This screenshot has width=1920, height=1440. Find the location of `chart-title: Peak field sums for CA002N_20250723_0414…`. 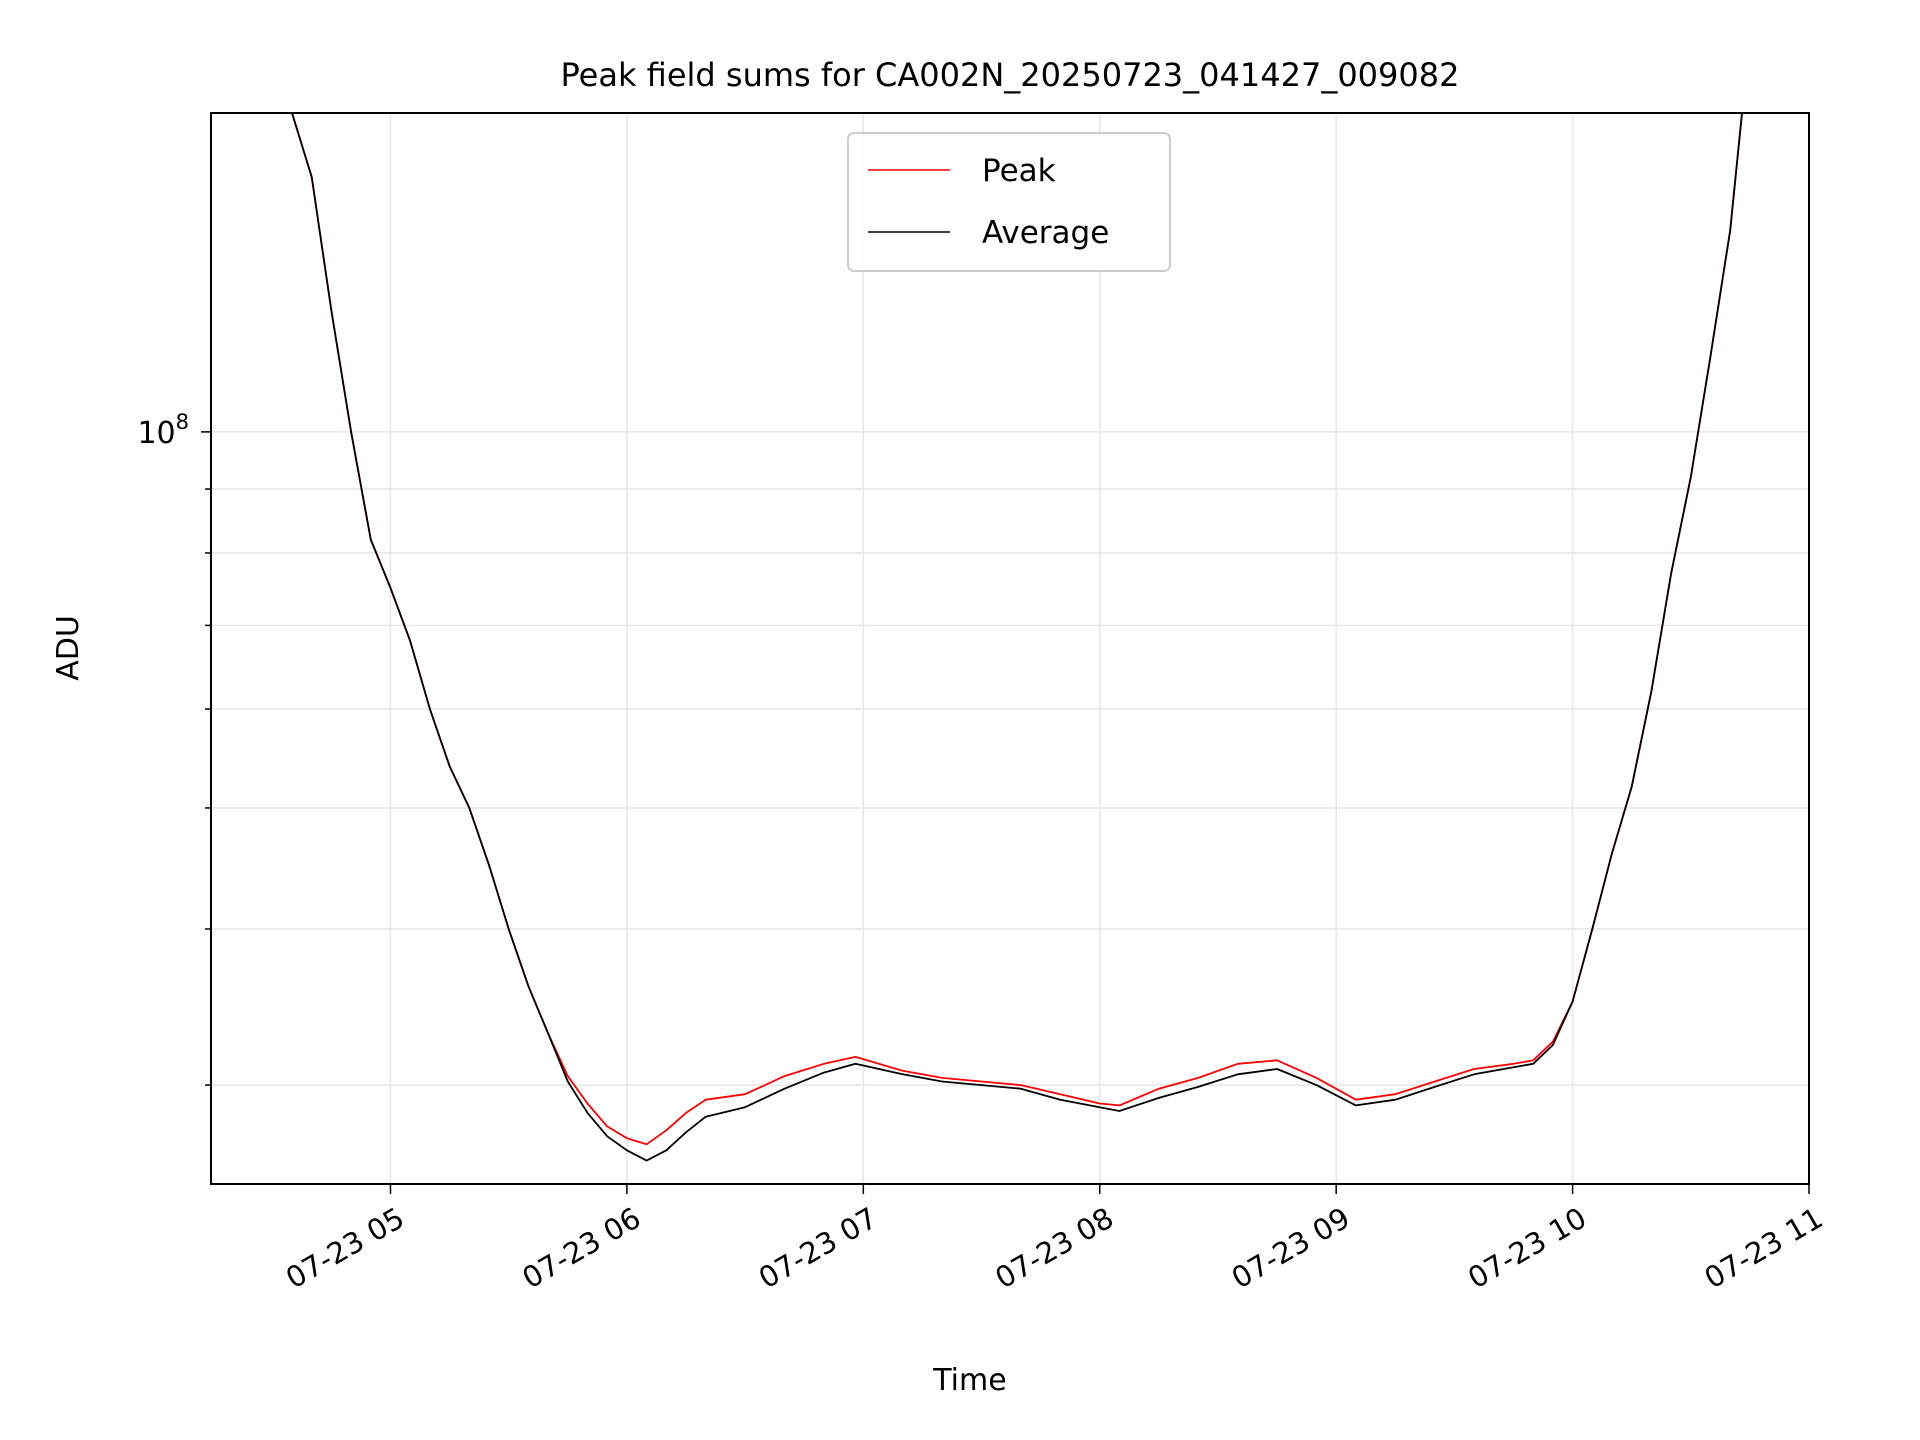

chart-title: Peak field sums for CA002N_20250723_0414… is located at coordinates (1010, 75).